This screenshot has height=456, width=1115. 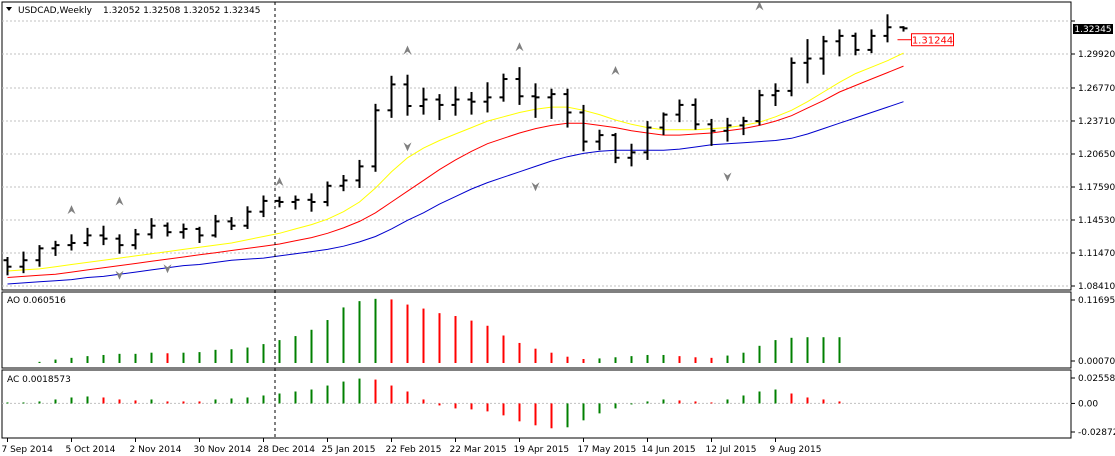 What do you see at coordinates (1096, 254) in the screenshot?
I see `price-axis-label: 1.11470` at bounding box center [1096, 254].